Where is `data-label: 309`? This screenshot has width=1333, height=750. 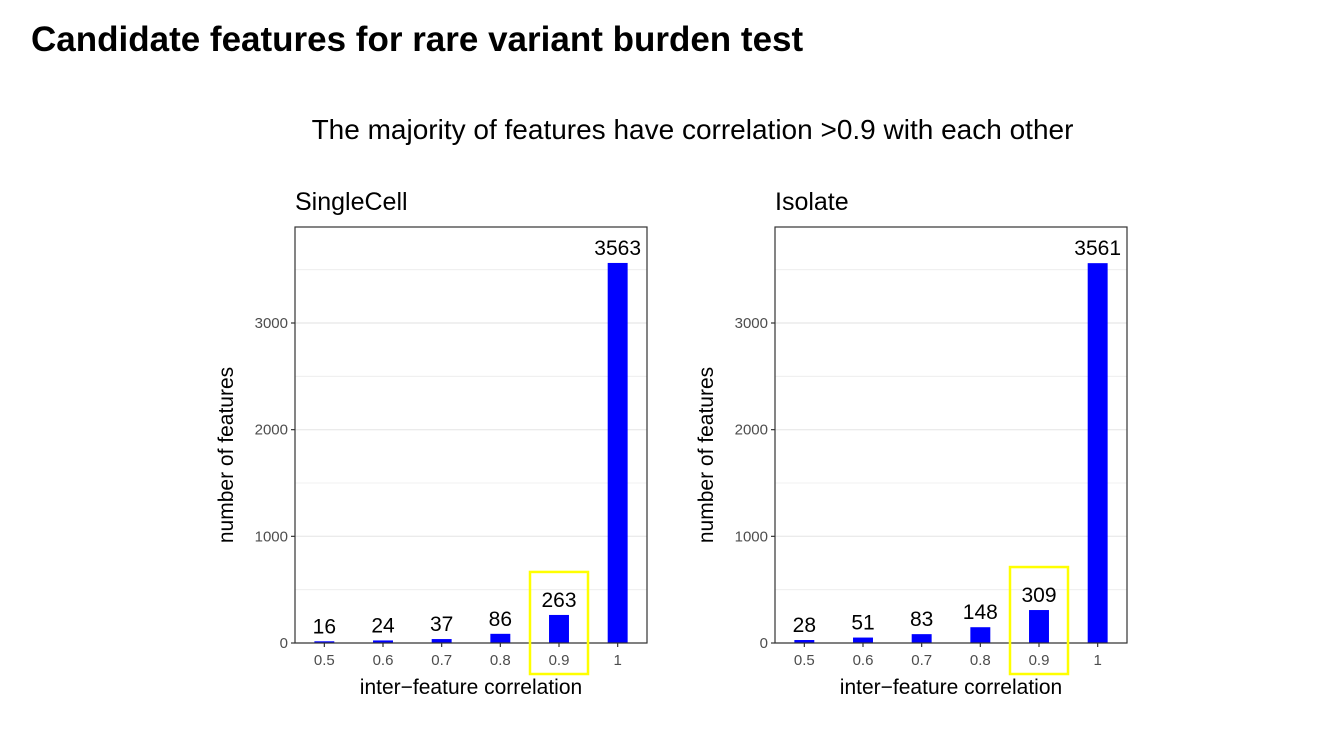
data-label: 309 is located at coordinates (1038, 595).